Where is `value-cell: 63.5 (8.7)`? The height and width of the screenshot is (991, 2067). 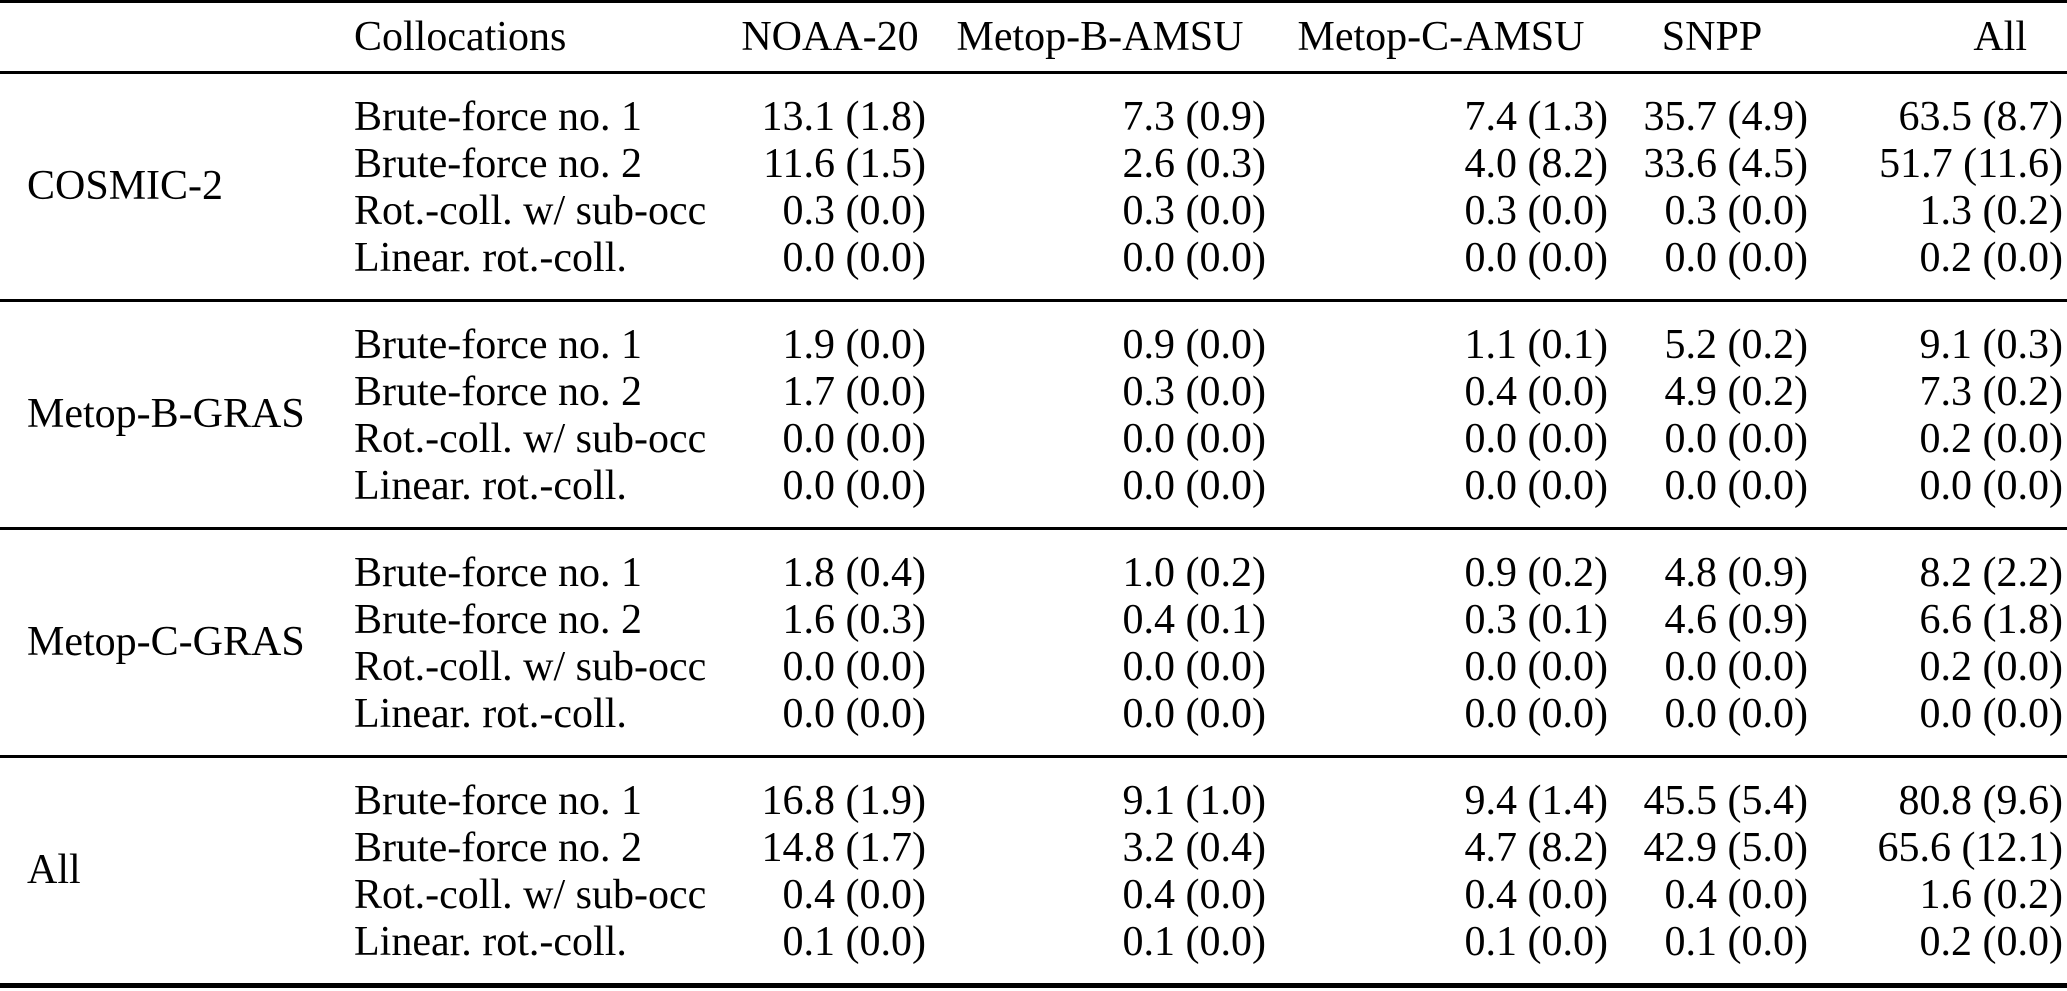
value-cell: 63.5 (8.7) is located at coordinates (1980, 117).